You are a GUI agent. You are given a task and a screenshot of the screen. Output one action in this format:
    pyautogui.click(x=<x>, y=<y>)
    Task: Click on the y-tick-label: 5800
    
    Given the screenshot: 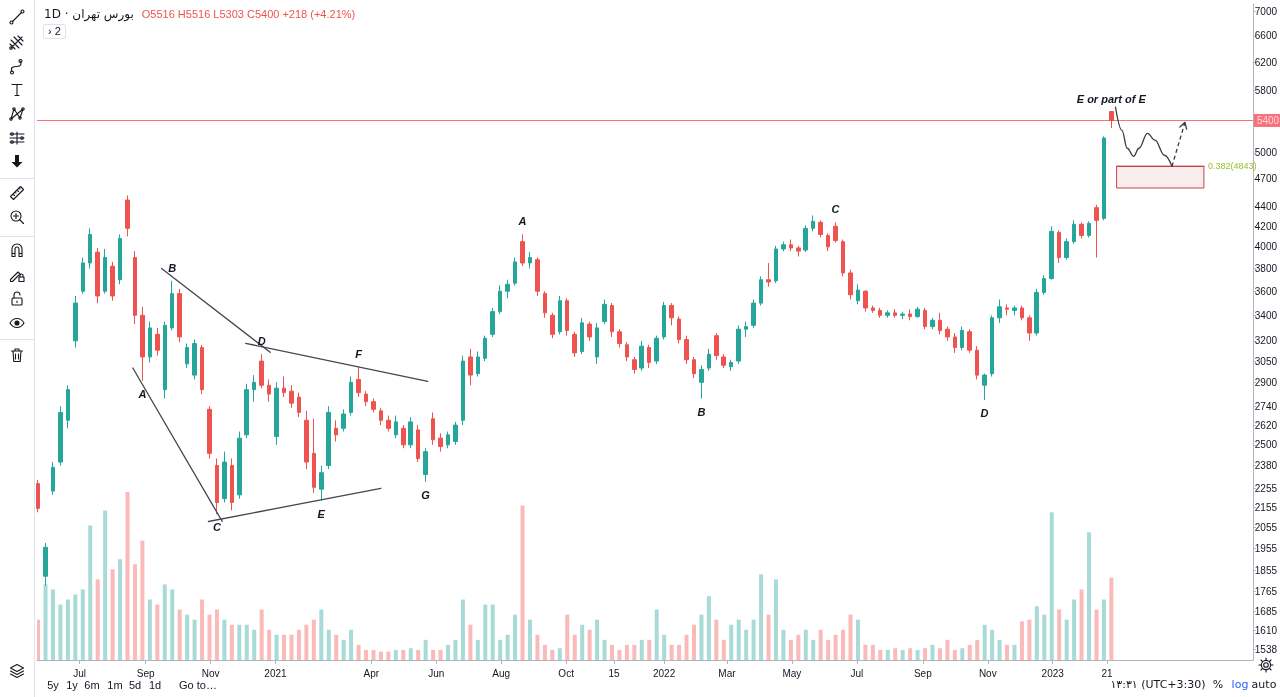 What is the action you would take?
    pyautogui.click(x=1266, y=90)
    